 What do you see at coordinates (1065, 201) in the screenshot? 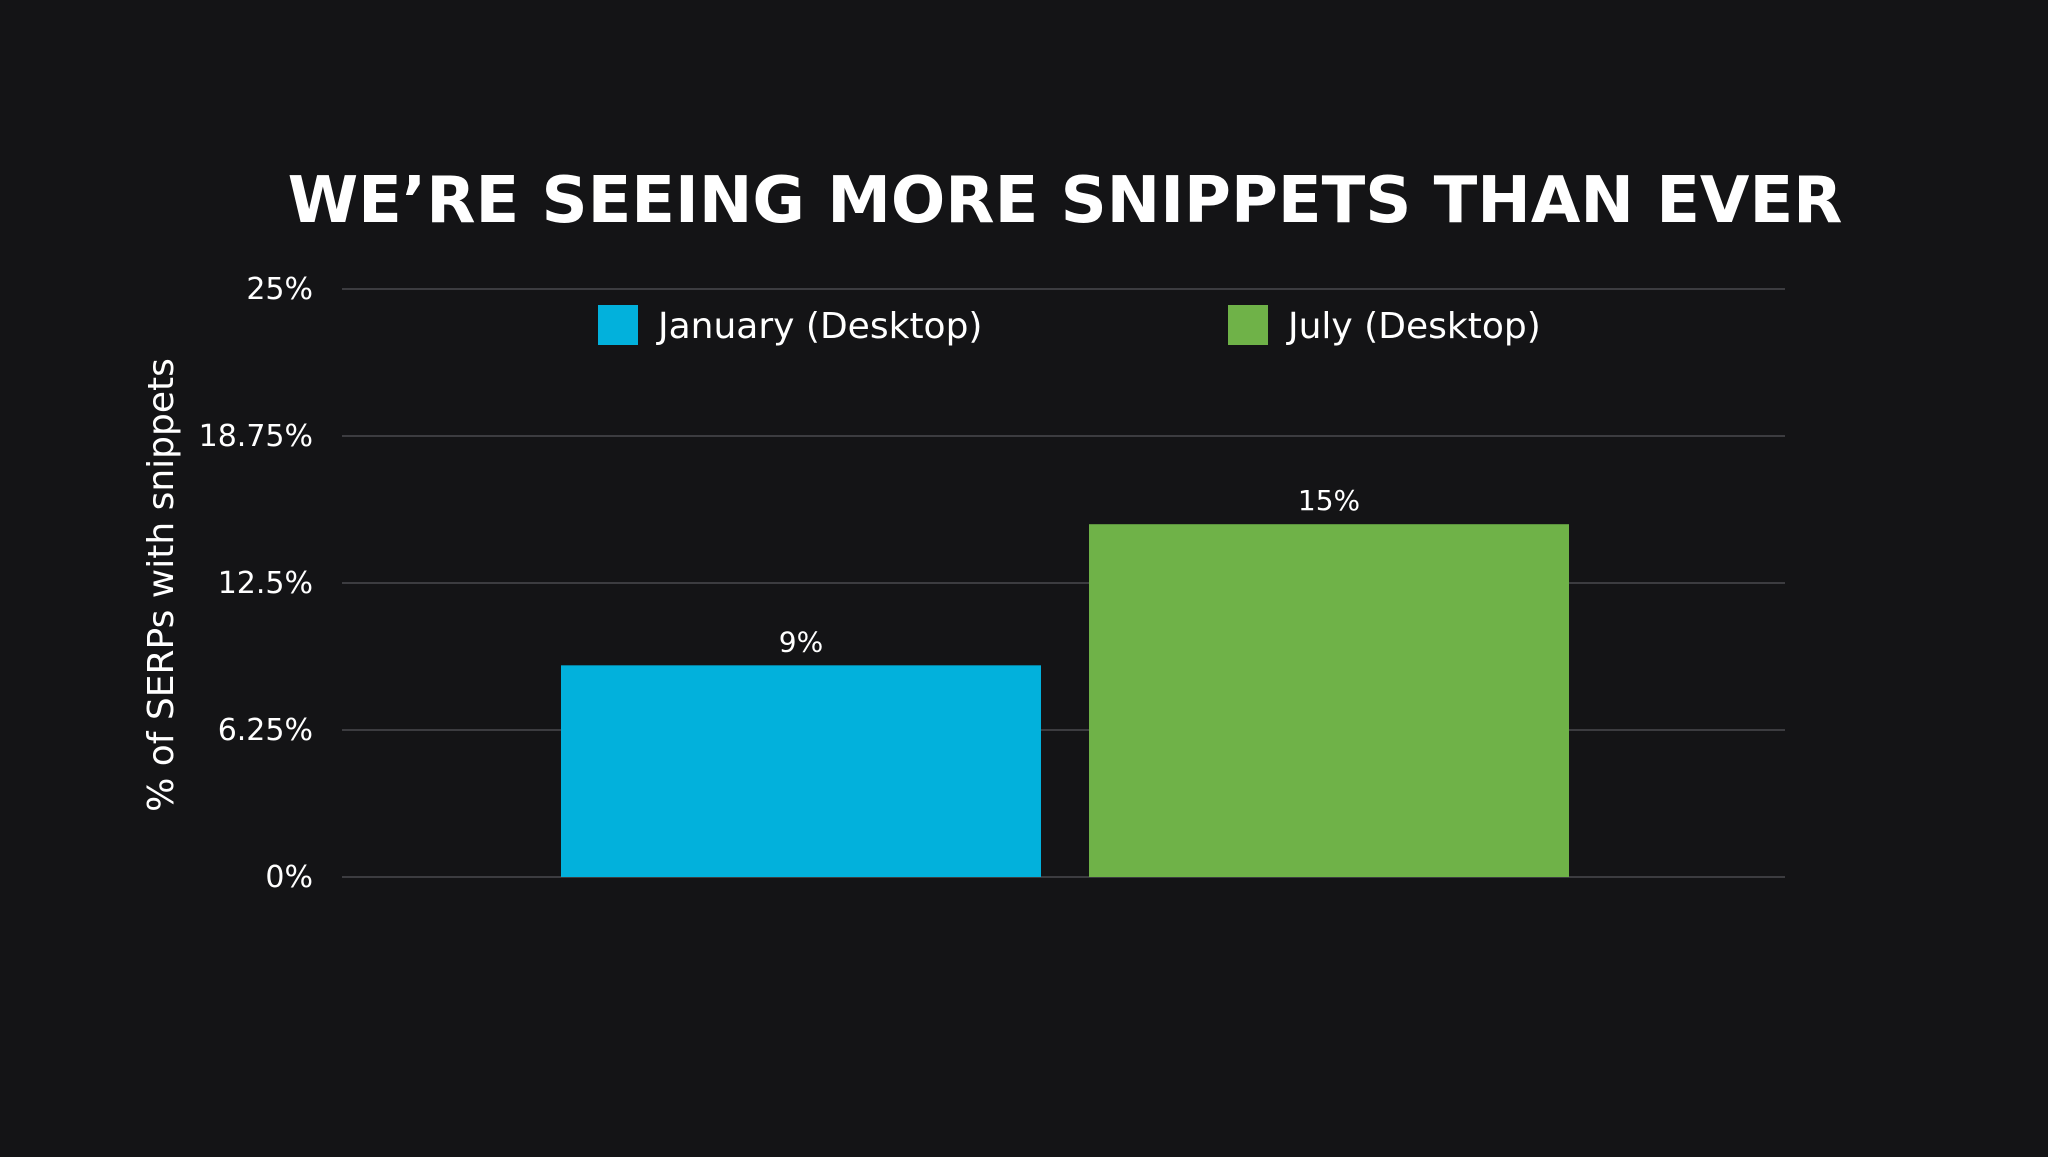
I see `chart-title: WE’RE SEEING MORE SNIPPETS THAN EVER` at bounding box center [1065, 201].